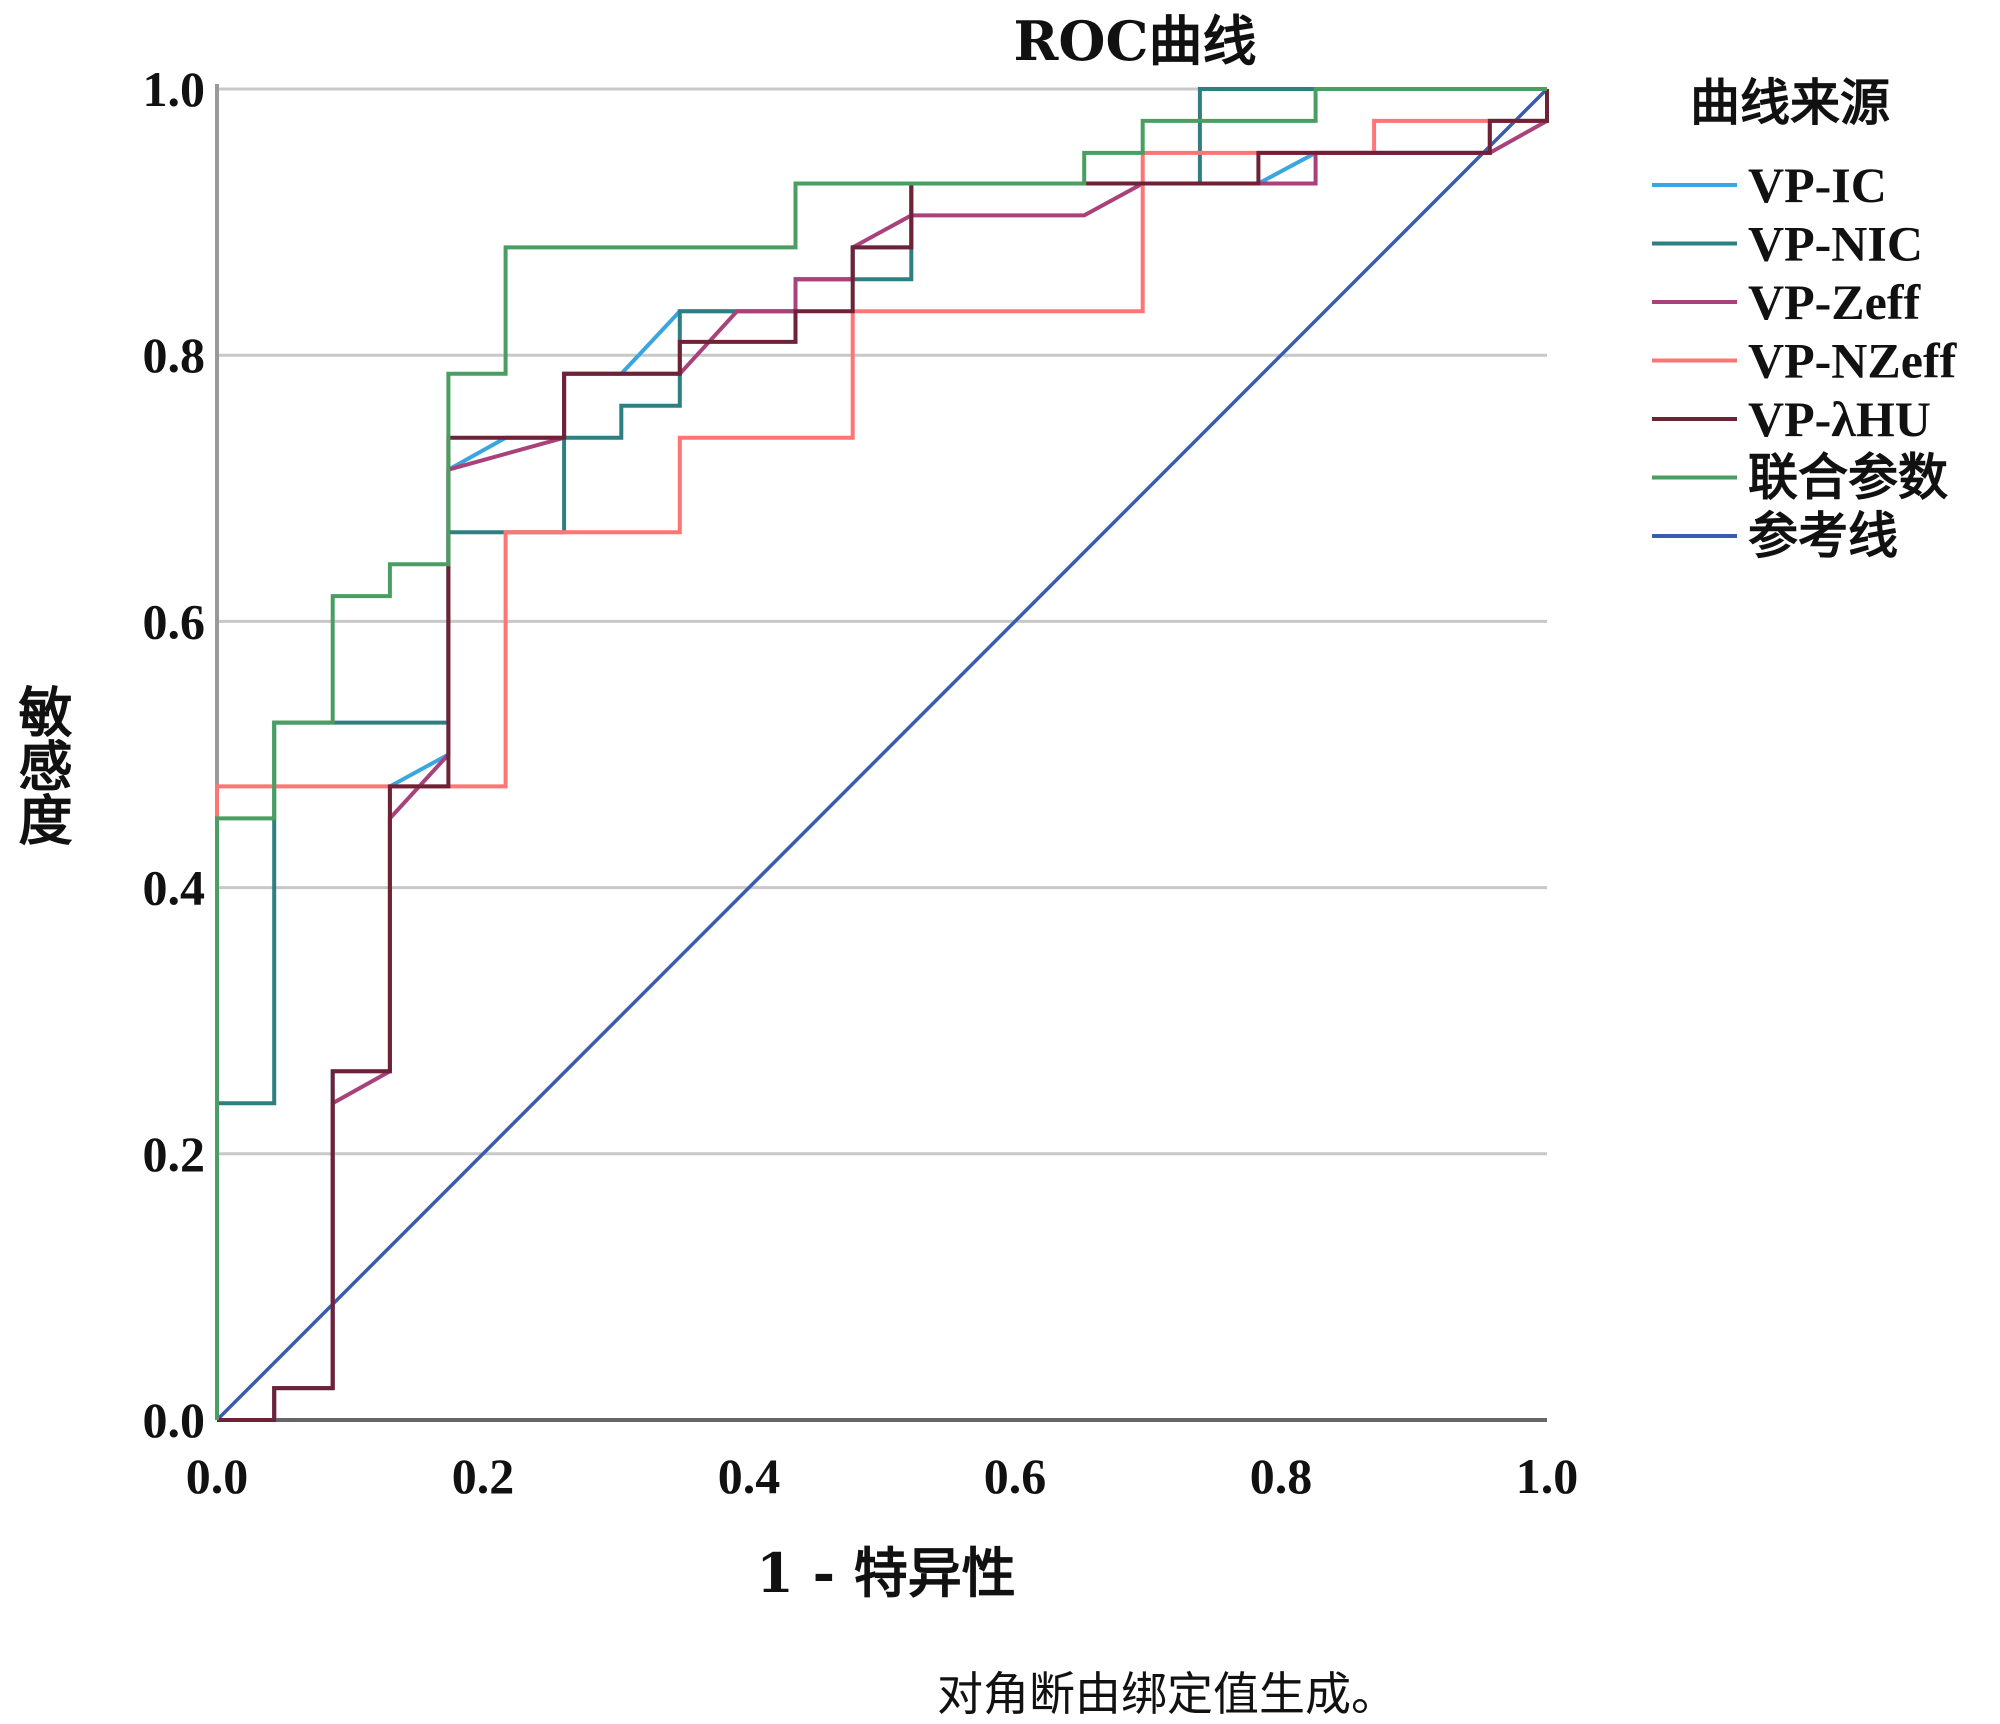 This screenshot has width=2000, height=1724. What do you see at coordinates (1135, 41) in the screenshot?
I see `chart-title: ROC曲线` at bounding box center [1135, 41].